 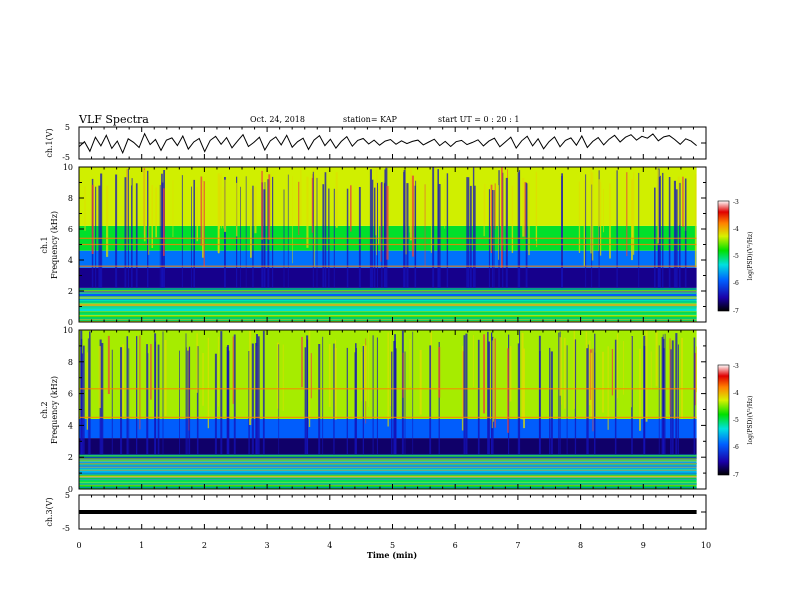 What do you see at coordinates (49, 511) in the screenshot?
I see `ch3-waveform-ylabel: ch.3(V)` at bounding box center [49, 511].